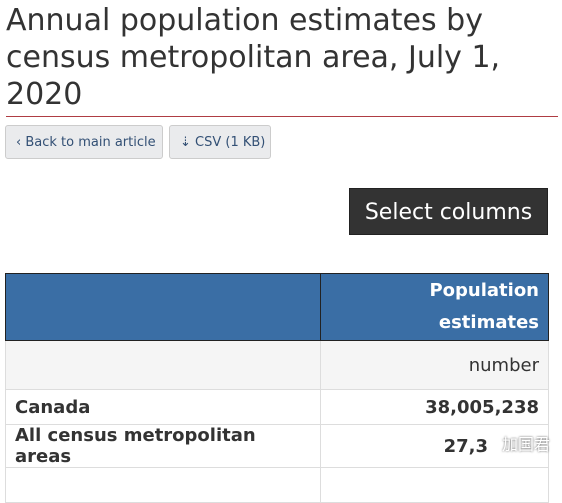  Describe the element at coordinates (163, 307) in the screenshot. I see `column-header` at that location.